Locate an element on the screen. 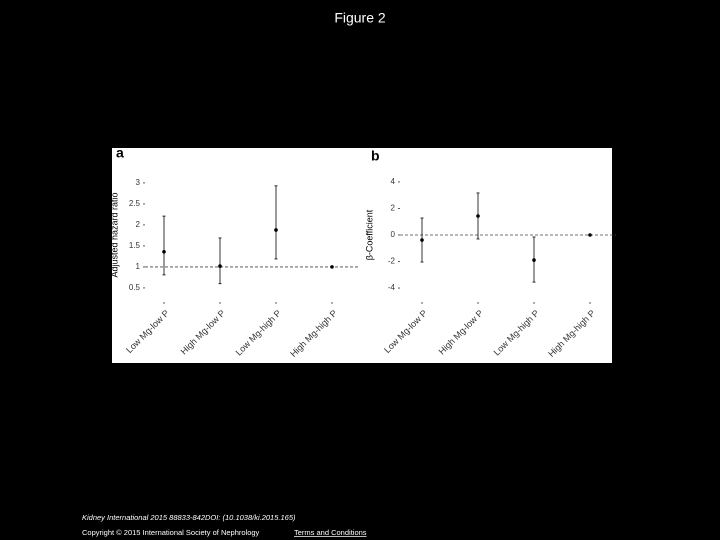  slide-title: Figure 2 is located at coordinates (360, 18).